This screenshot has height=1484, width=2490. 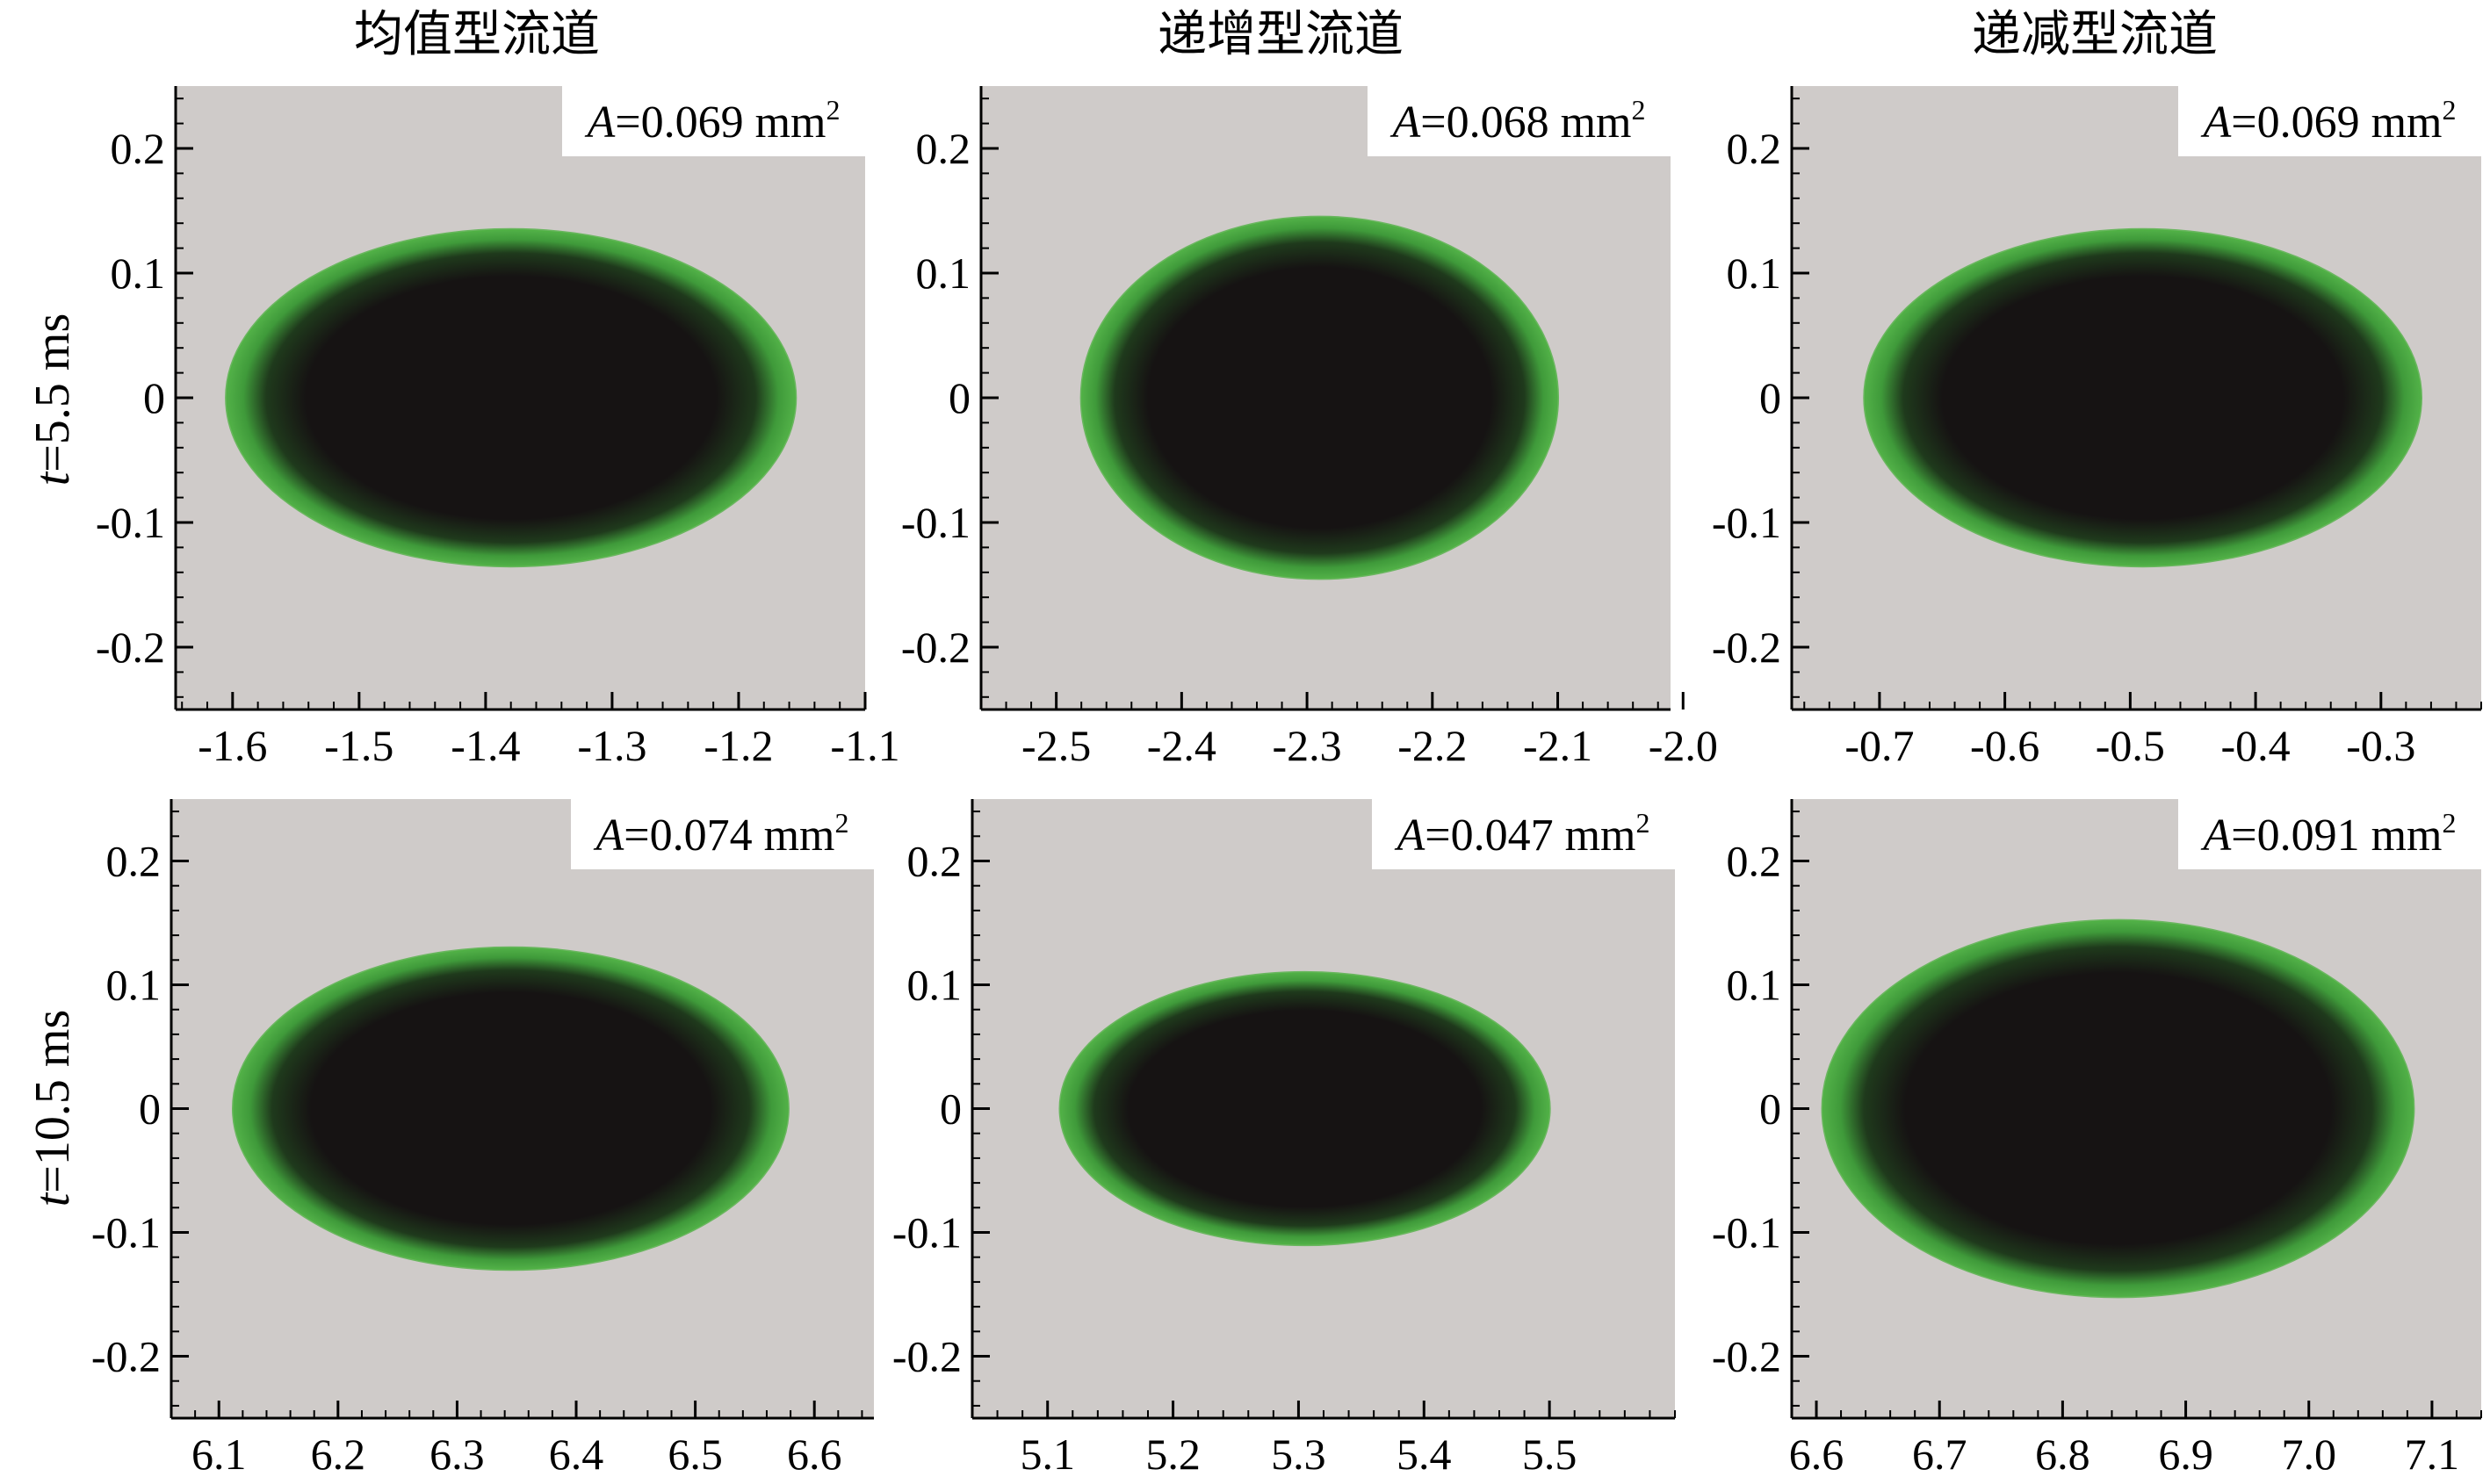 I want to click on row-label-10-5ms: t=10.5 ms, so click(x=52, y=1108).